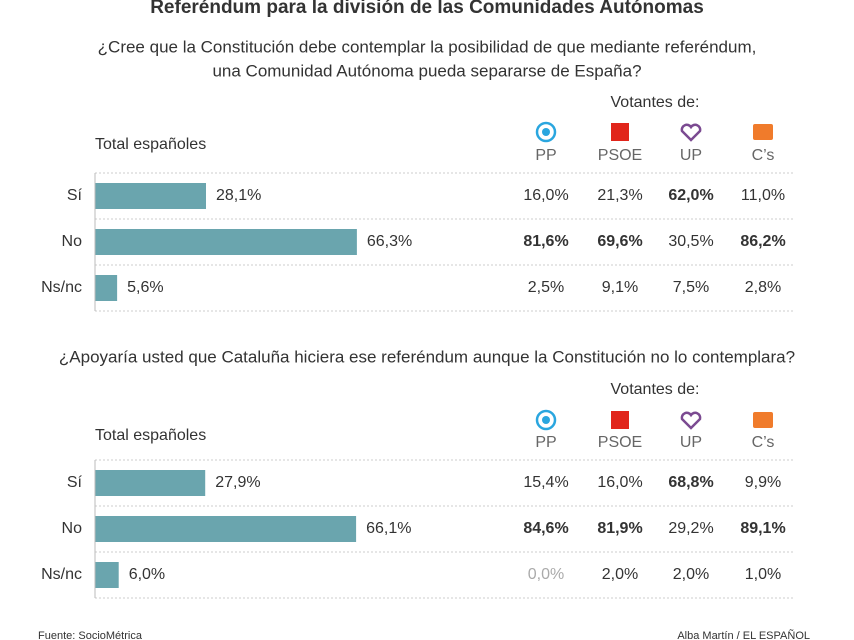  What do you see at coordinates (691, 287) in the screenshot?
I see `party-value: 7,5%` at bounding box center [691, 287].